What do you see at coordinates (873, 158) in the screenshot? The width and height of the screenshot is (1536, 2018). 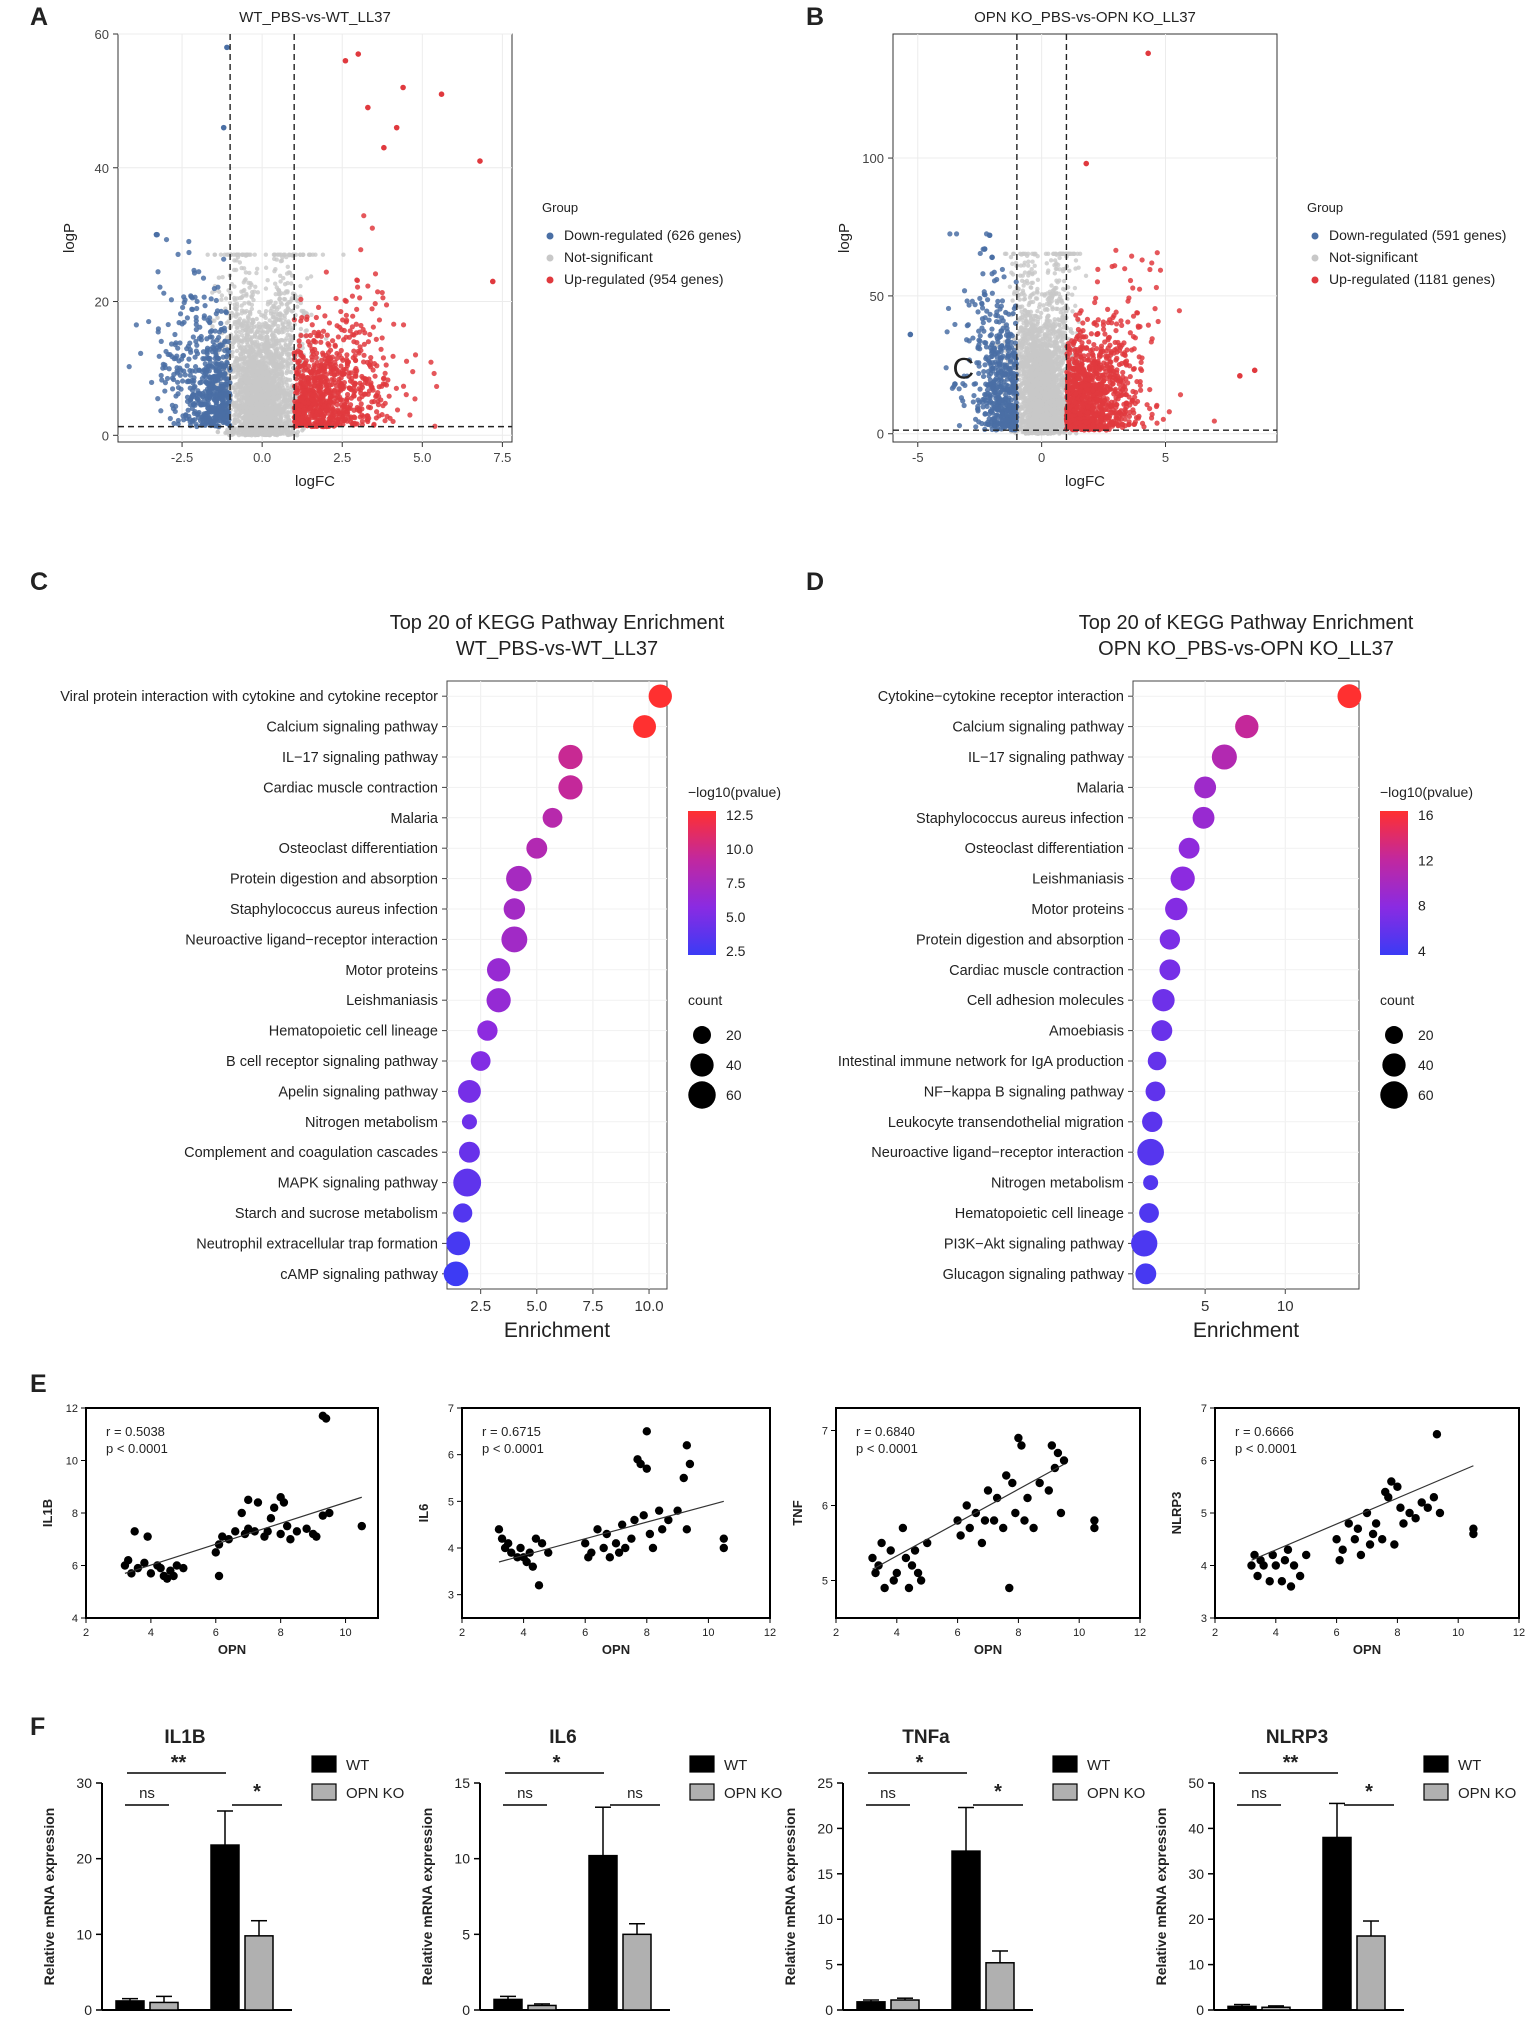 I see `y-tick-label: 100` at bounding box center [873, 158].